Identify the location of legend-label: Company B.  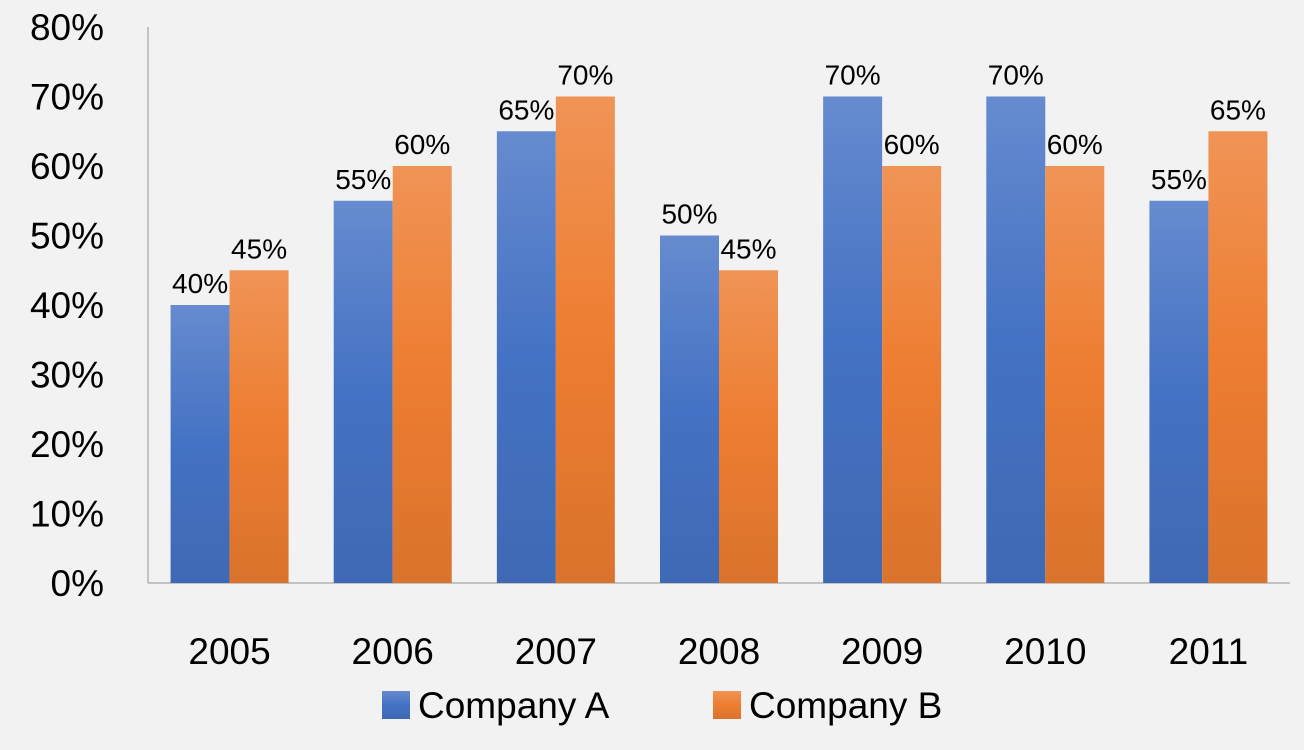
(845, 705).